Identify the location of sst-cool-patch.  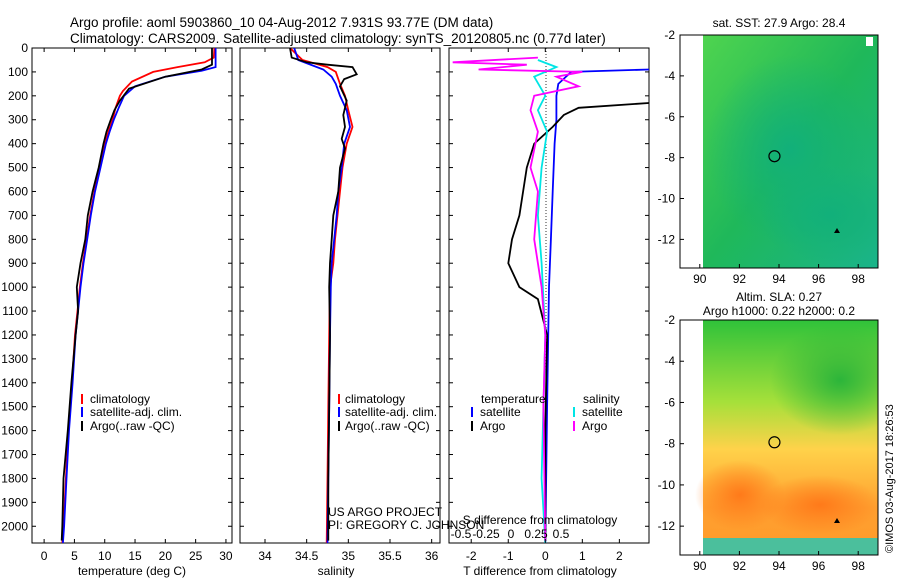
(819, 215).